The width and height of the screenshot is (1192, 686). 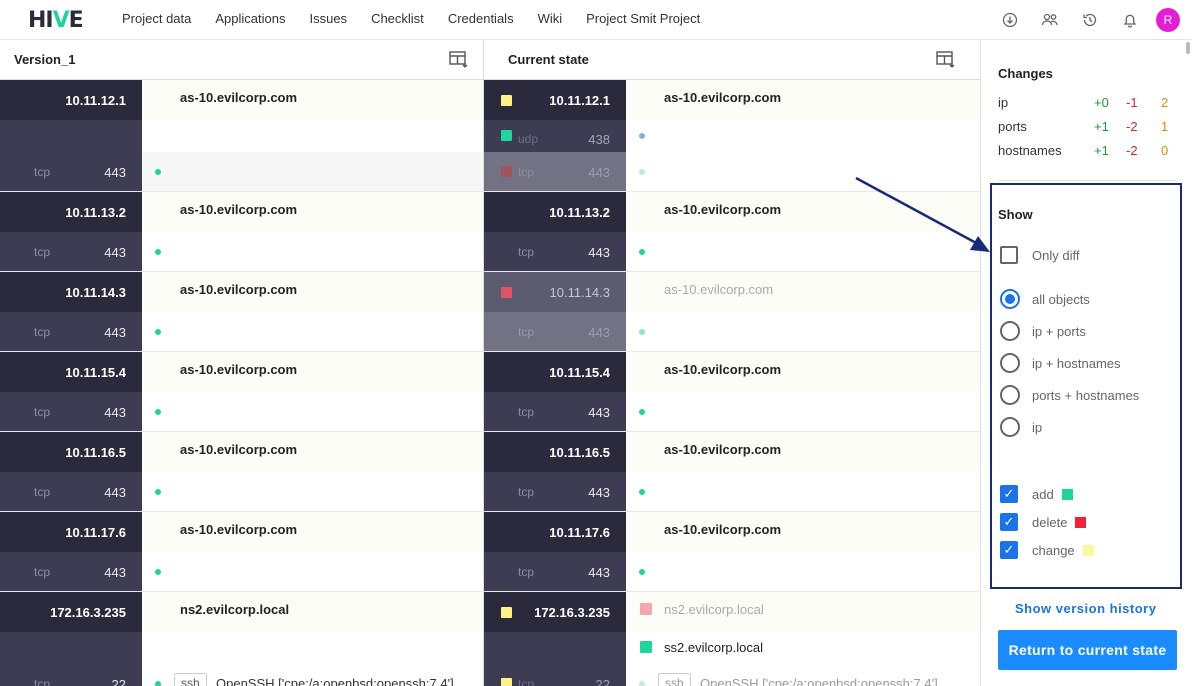 What do you see at coordinates (1009, 255) in the screenshot?
I see `checkbox-unchecked` at bounding box center [1009, 255].